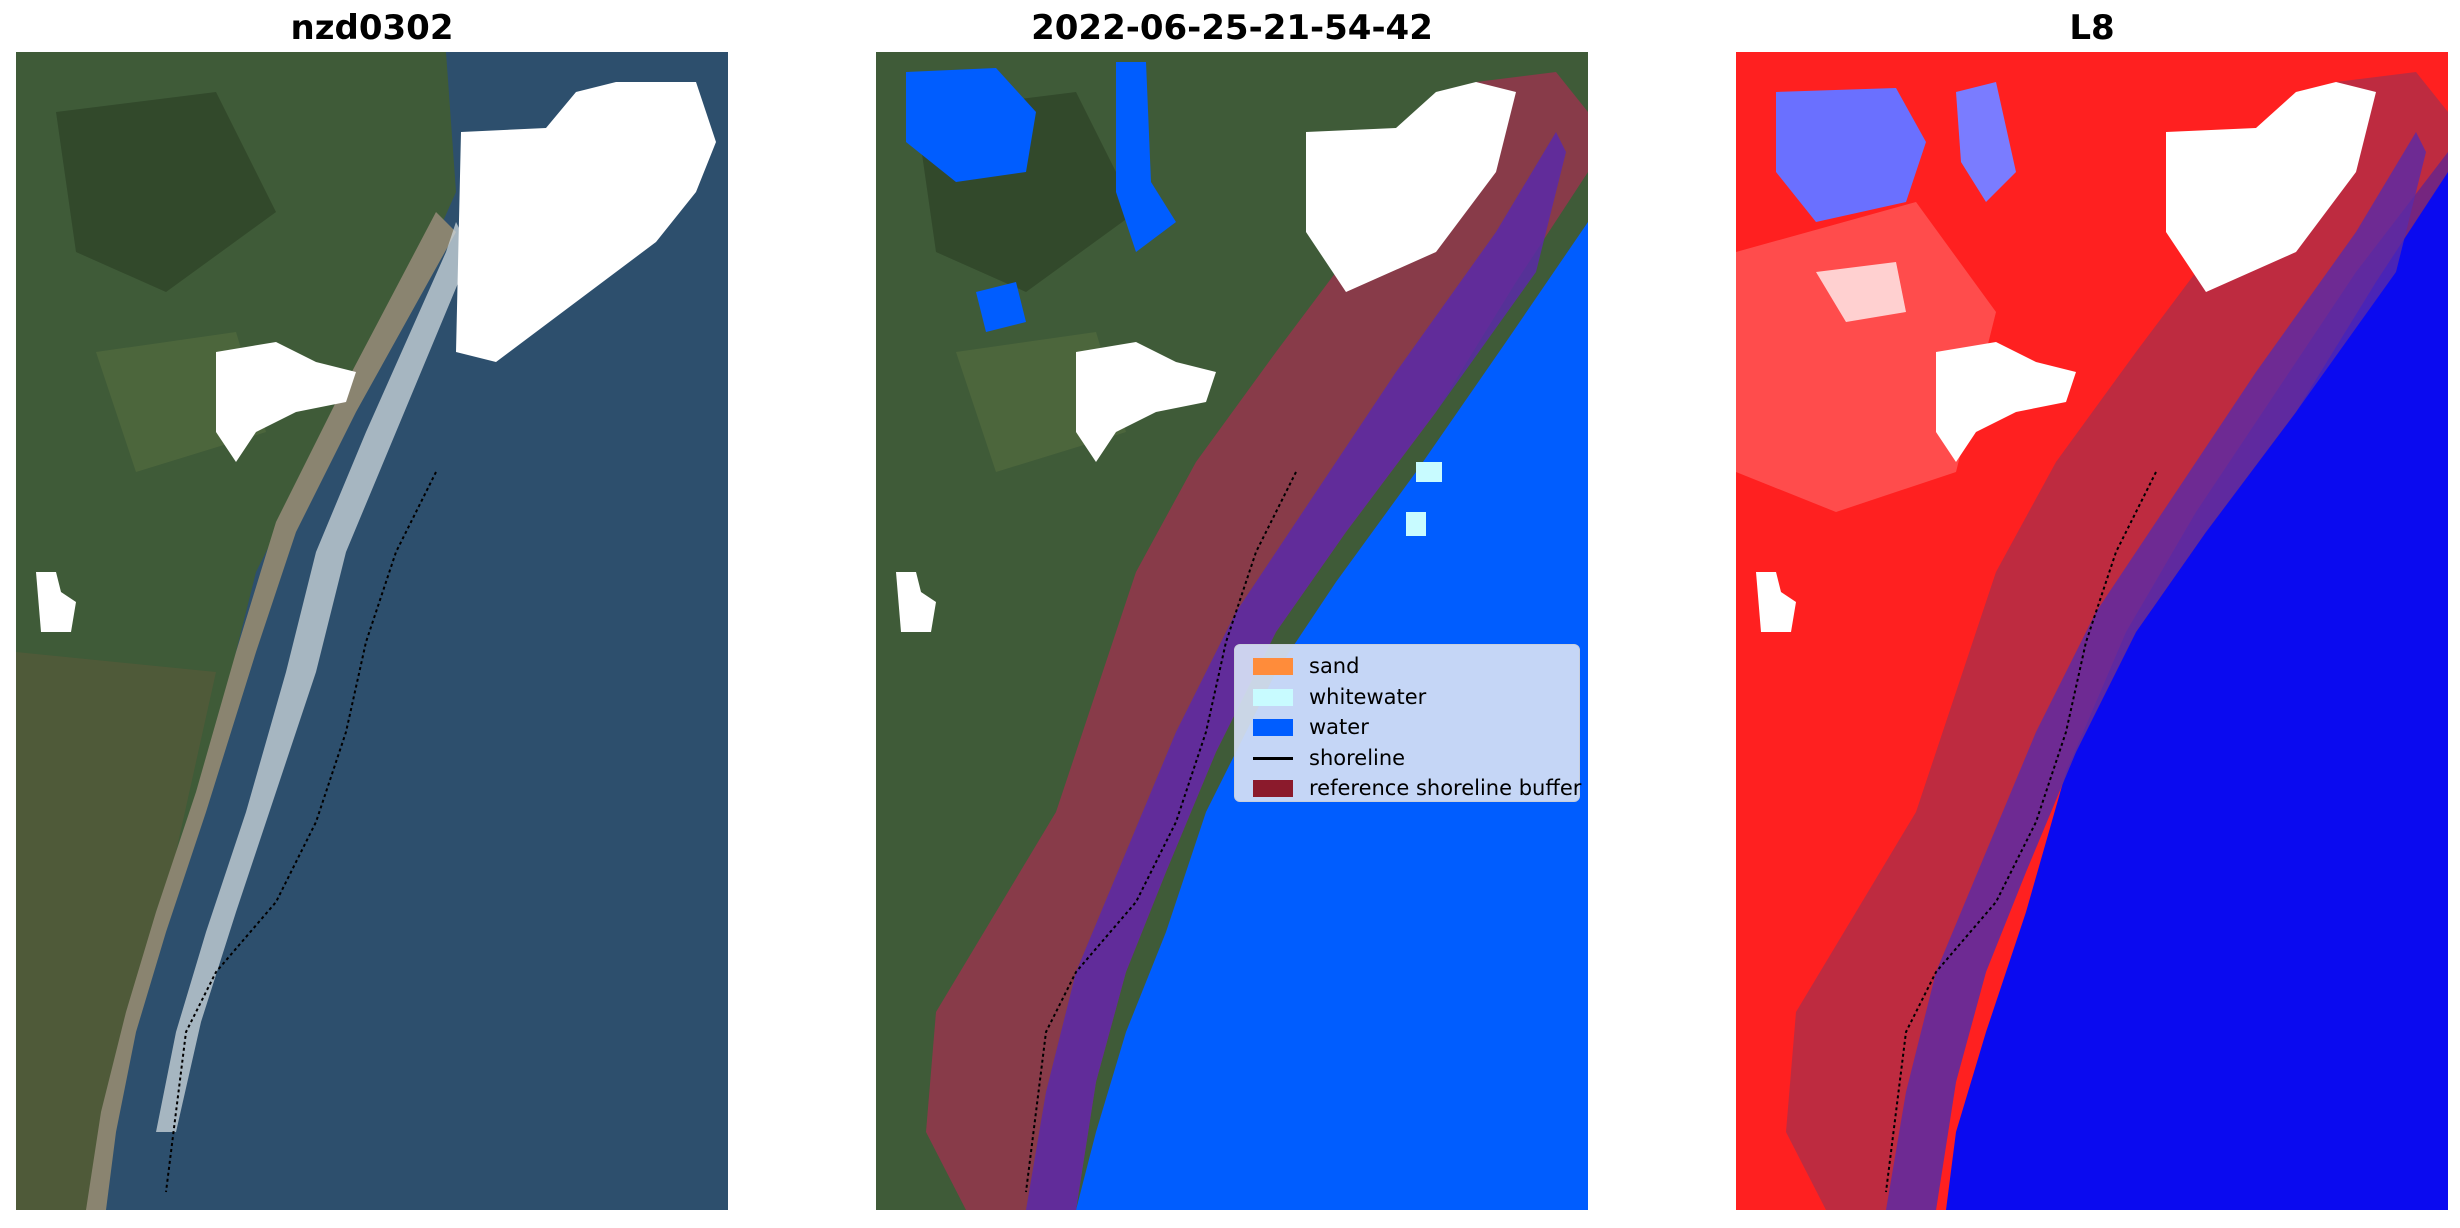 The height and width of the screenshot is (1228, 2460). What do you see at coordinates (1334, 666) in the screenshot?
I see `legend-label: sand` at bounding box center [1334, 666].